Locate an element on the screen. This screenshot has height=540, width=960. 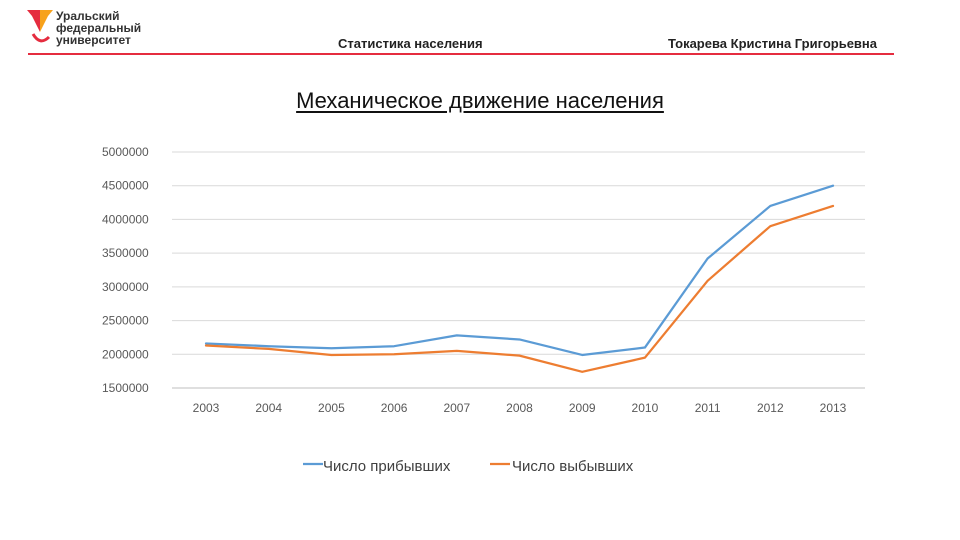
x-tick-label: 2013 is located at coordinates (833, 408).